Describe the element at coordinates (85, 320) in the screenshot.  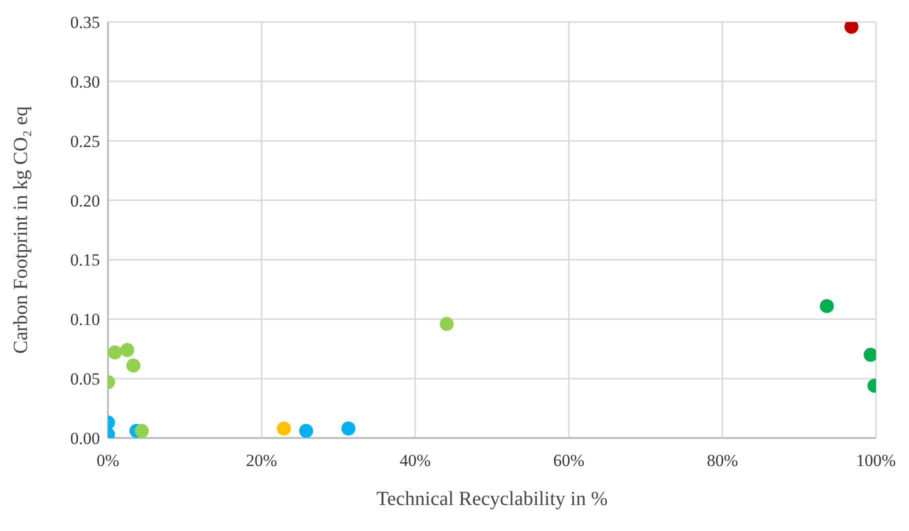
I see `y-tick-label: 0.10` at that location.